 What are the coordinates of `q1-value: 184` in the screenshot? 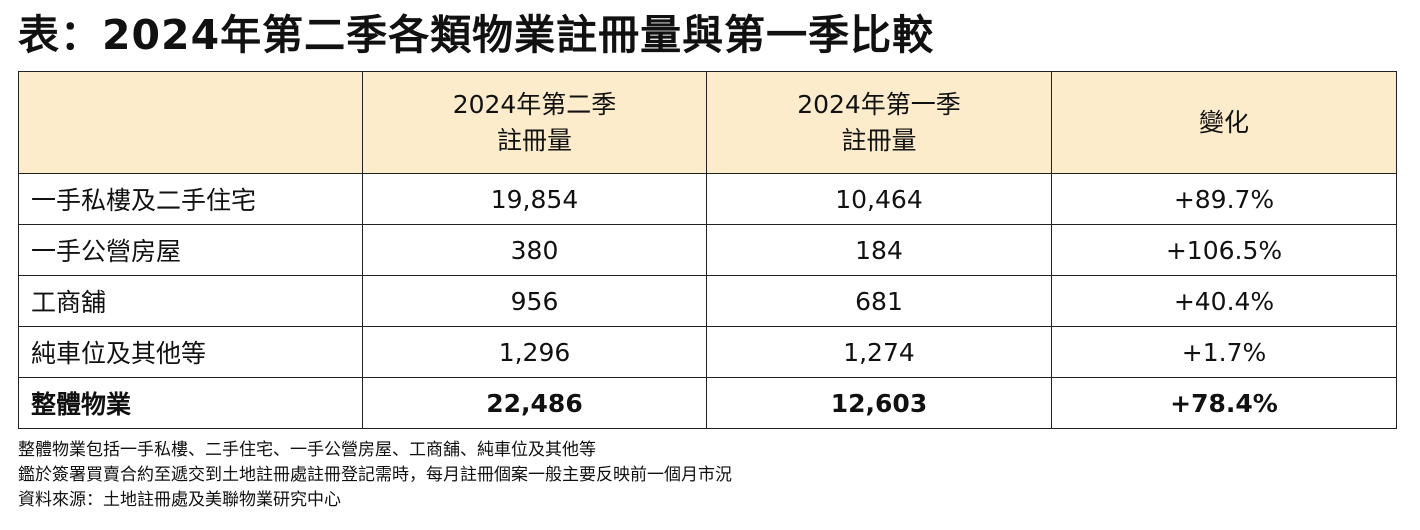 It's located at (879, 250).